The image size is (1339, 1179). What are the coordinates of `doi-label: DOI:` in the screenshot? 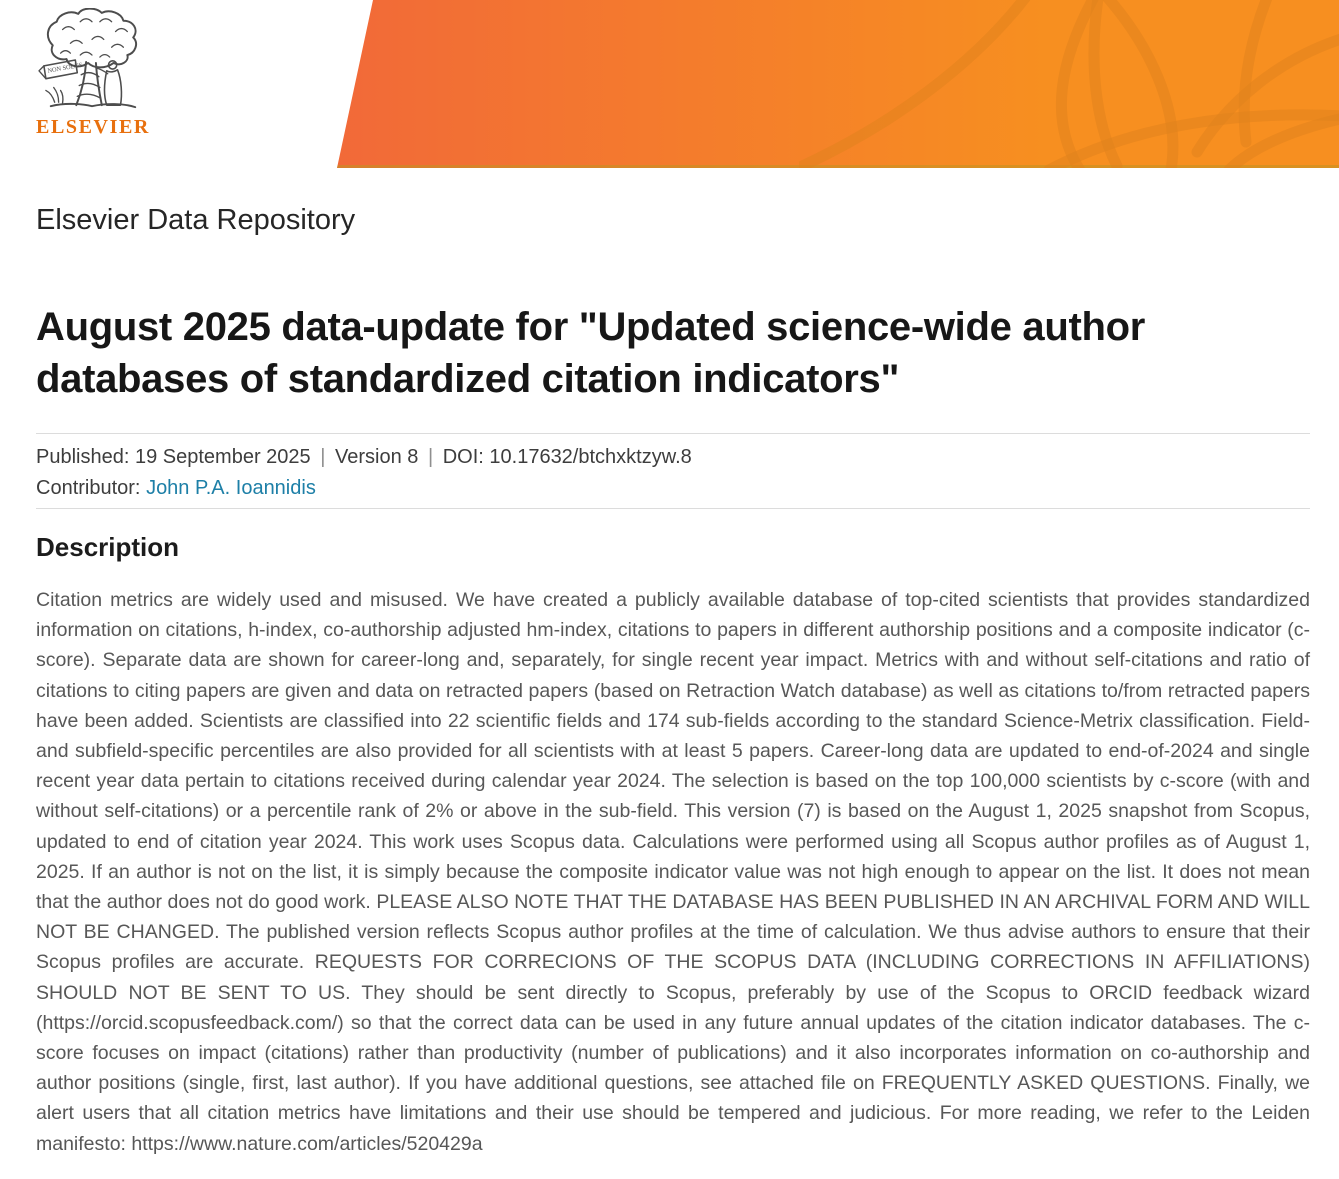 It's located at (463, 457).